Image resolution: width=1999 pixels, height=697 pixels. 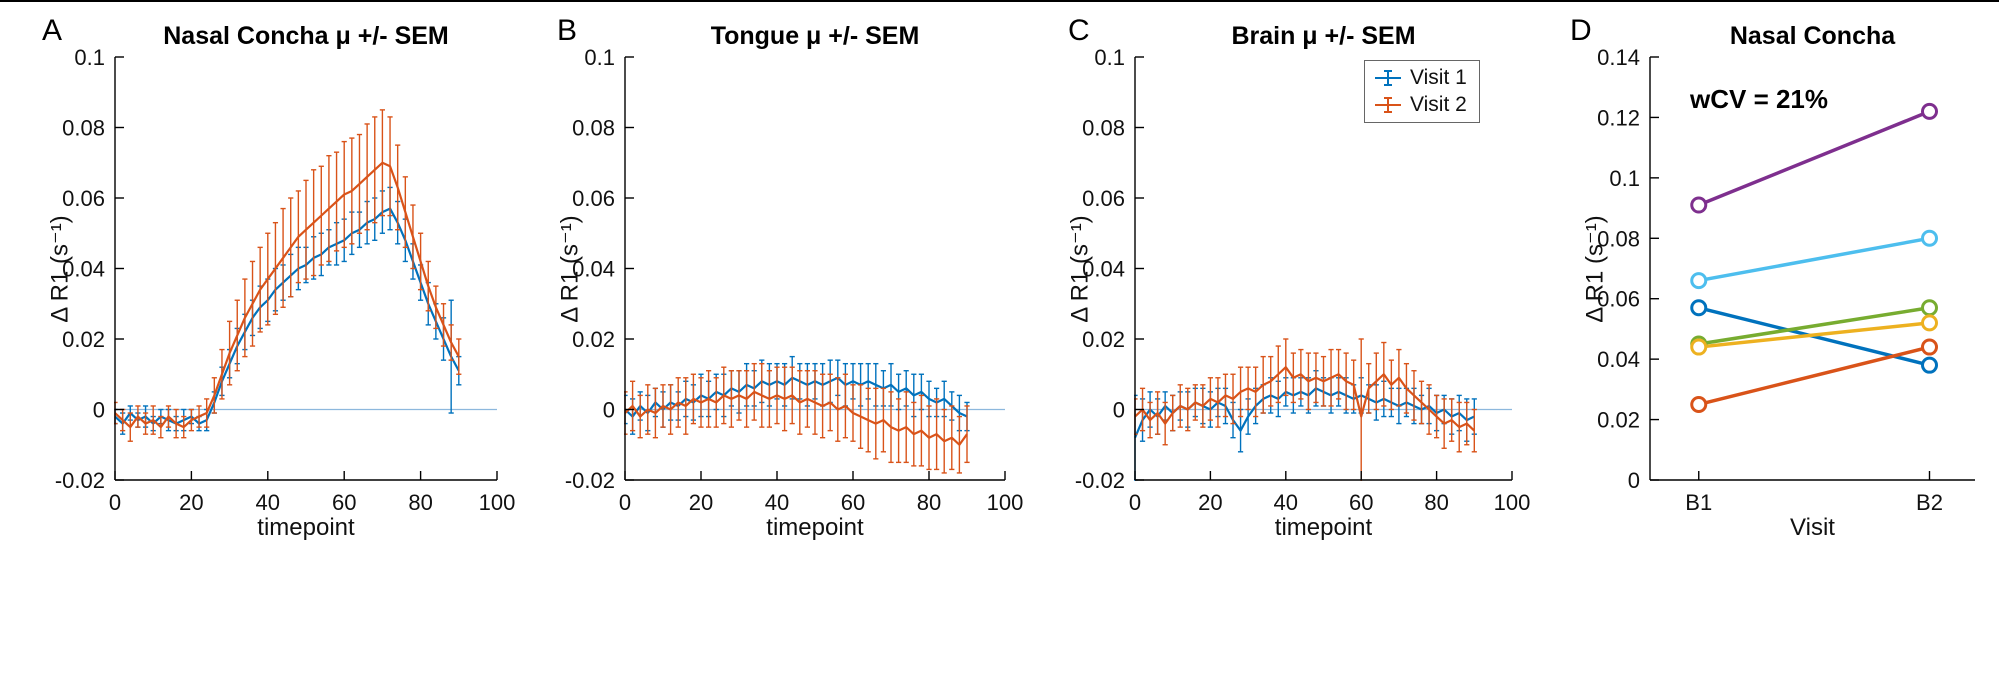 What do you see at coordinates (1618, 117) in the screenshot?
I see `svg-text: 0.12` at bounding box center [1618, 117].